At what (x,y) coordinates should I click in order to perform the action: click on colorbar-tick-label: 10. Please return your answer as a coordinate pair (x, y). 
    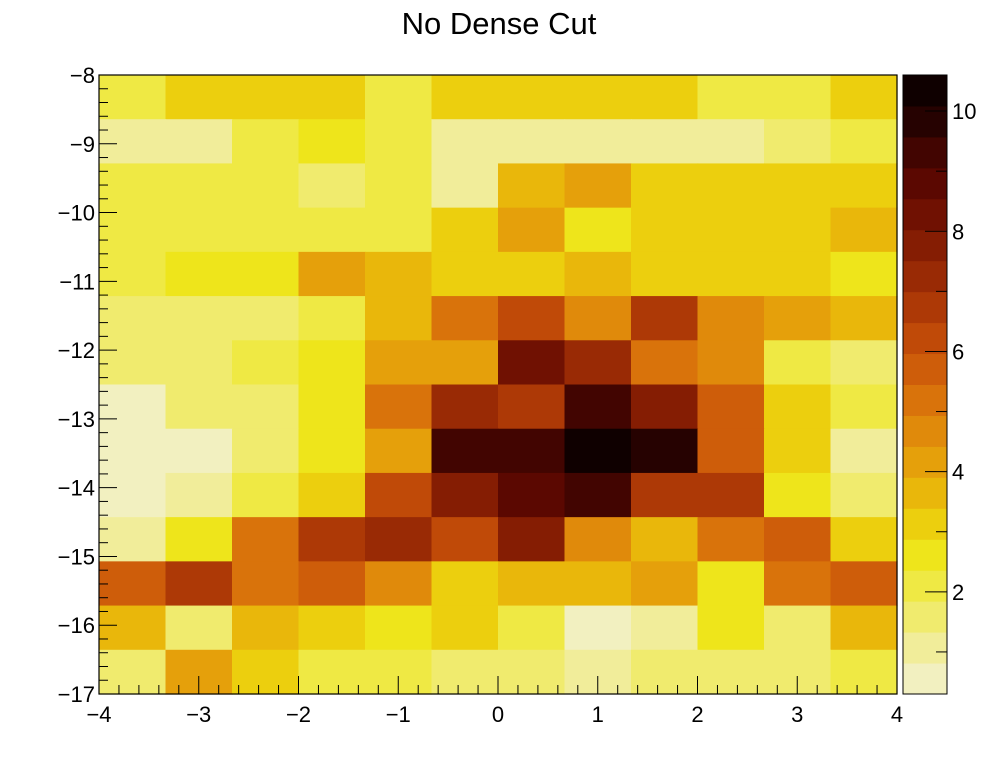
    Looking at the image, I should click on (964, 111).